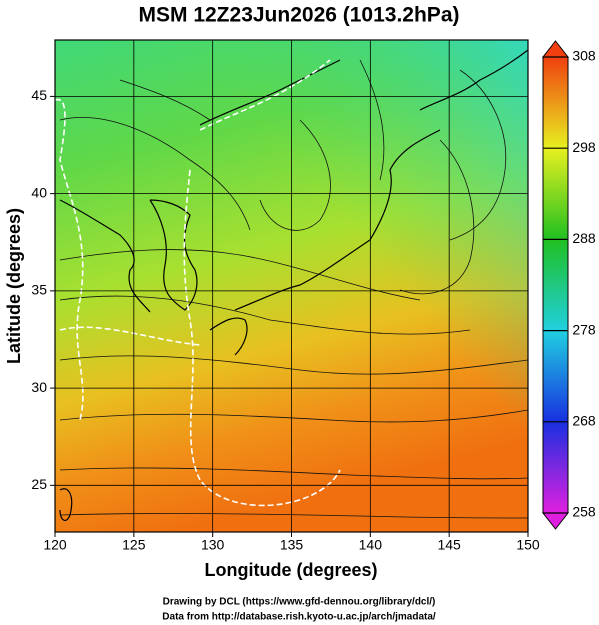 This screenshot has height=625, width=599. I want to click on colorbar-top-triangle, so click(555, 49).